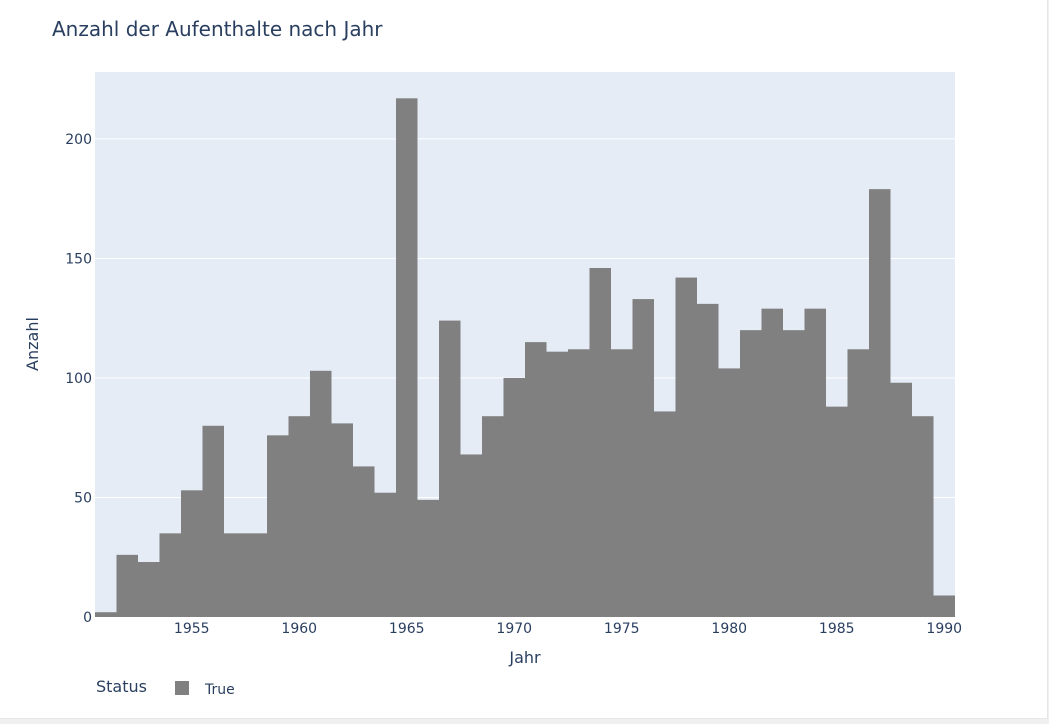 The height and width of the screenshot is (724, 1049). Describe the element at coordinates (170, 575) in the screenshot. I see `bar-1954` at that location.